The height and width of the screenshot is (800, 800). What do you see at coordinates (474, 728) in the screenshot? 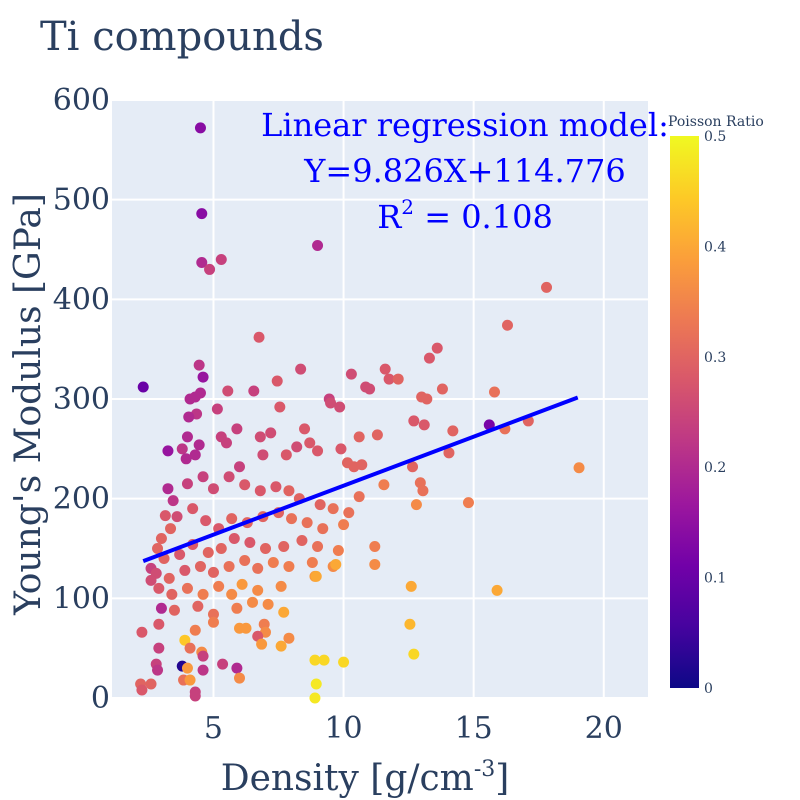
I see `x-tick-label: 15` at bounding box center [474, 728].